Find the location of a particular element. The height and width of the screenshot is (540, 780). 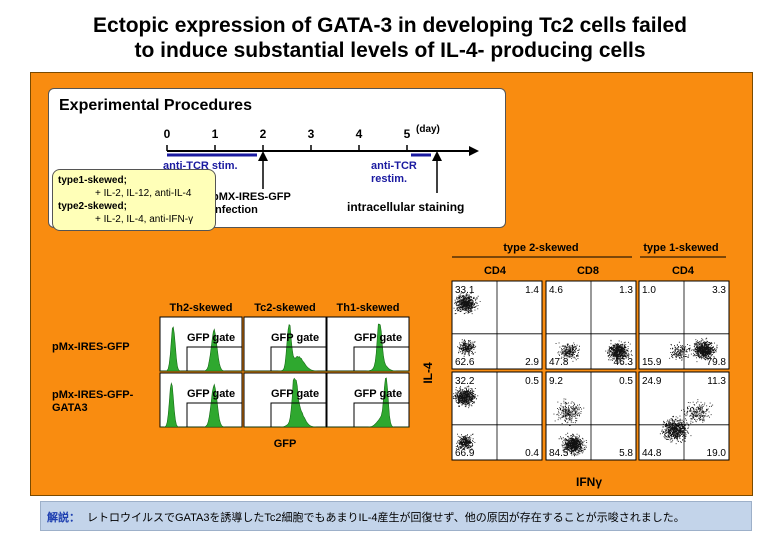

restim-label-2: restim. is located at coordinates (389, 179).